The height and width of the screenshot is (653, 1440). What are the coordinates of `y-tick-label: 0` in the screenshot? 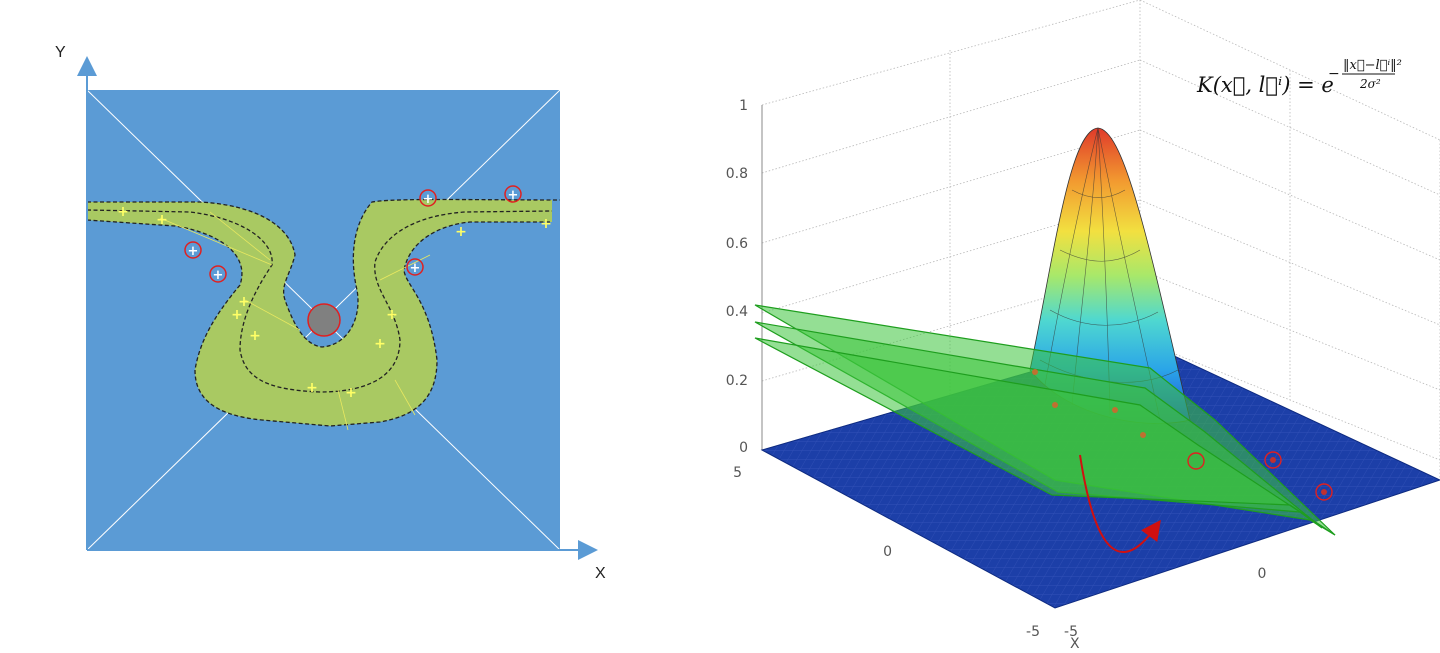 It's located at (887, 552).